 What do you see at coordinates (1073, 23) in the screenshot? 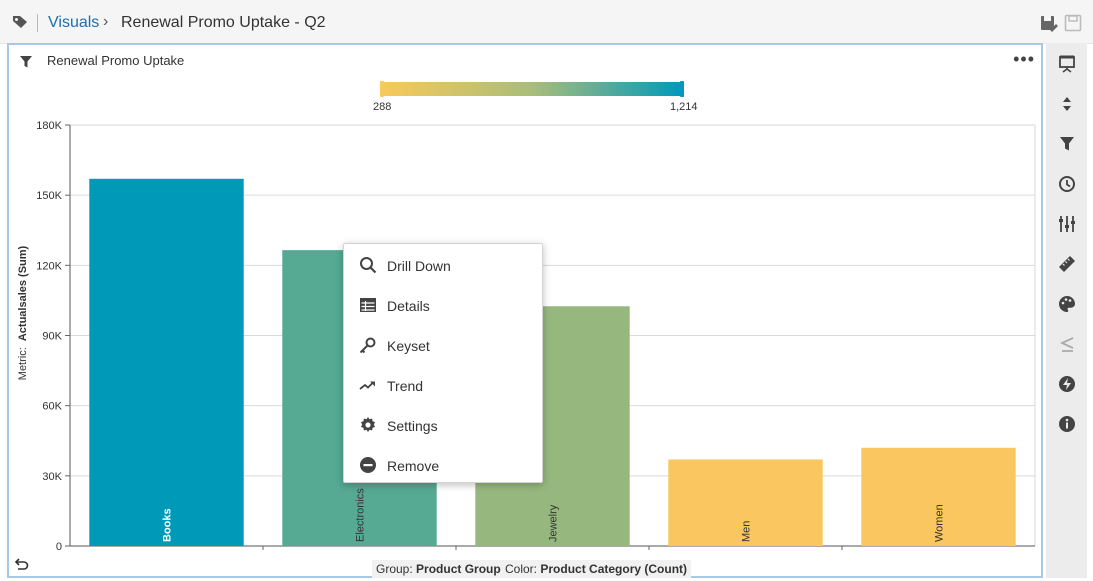
I see `save-icon` at bounding box center [1073, 23].